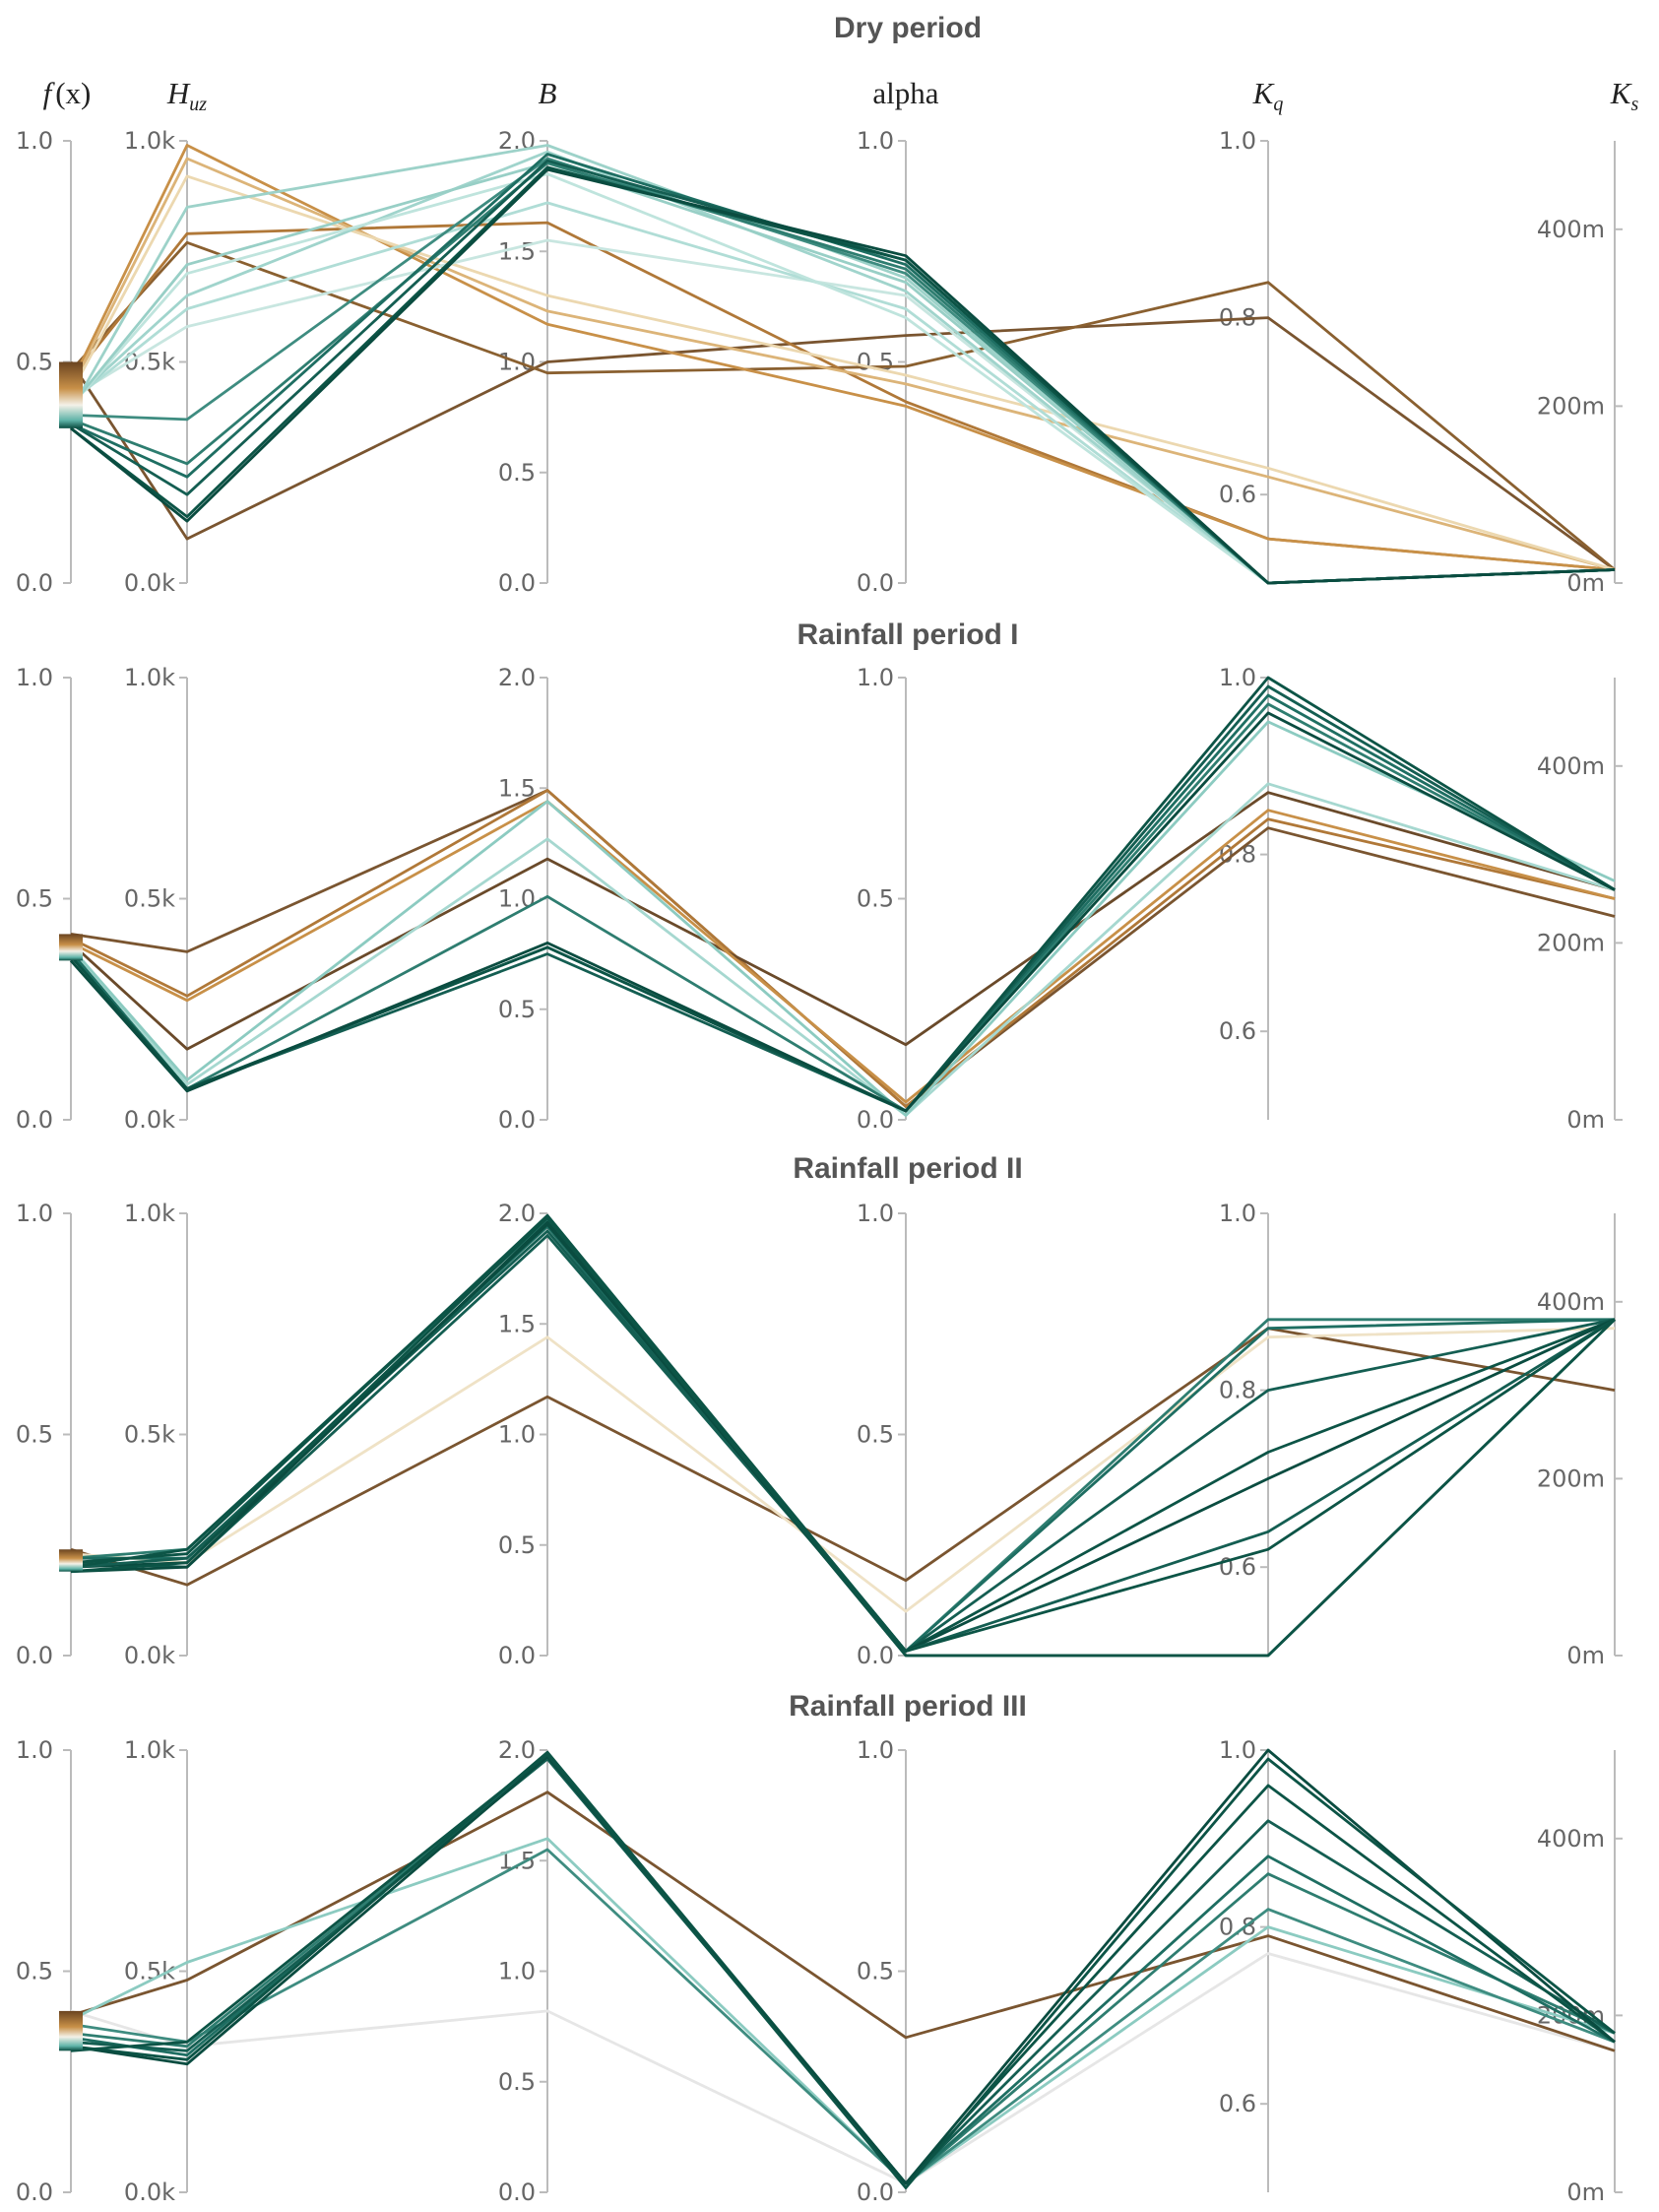 The image size is (1659, 2212). What do you see at coordinates (198, 104) in the screenshot?
I see `axis-subscript-Huz: uz` at bounding box center [198, 104].